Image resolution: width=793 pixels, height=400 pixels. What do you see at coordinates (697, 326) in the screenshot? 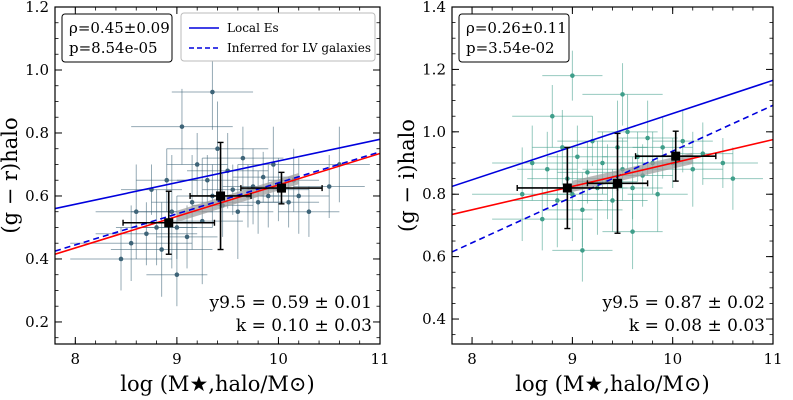
I see `right-slope-annotation: k = 0.08 ± 0.03` at bounding box center [697, 326].